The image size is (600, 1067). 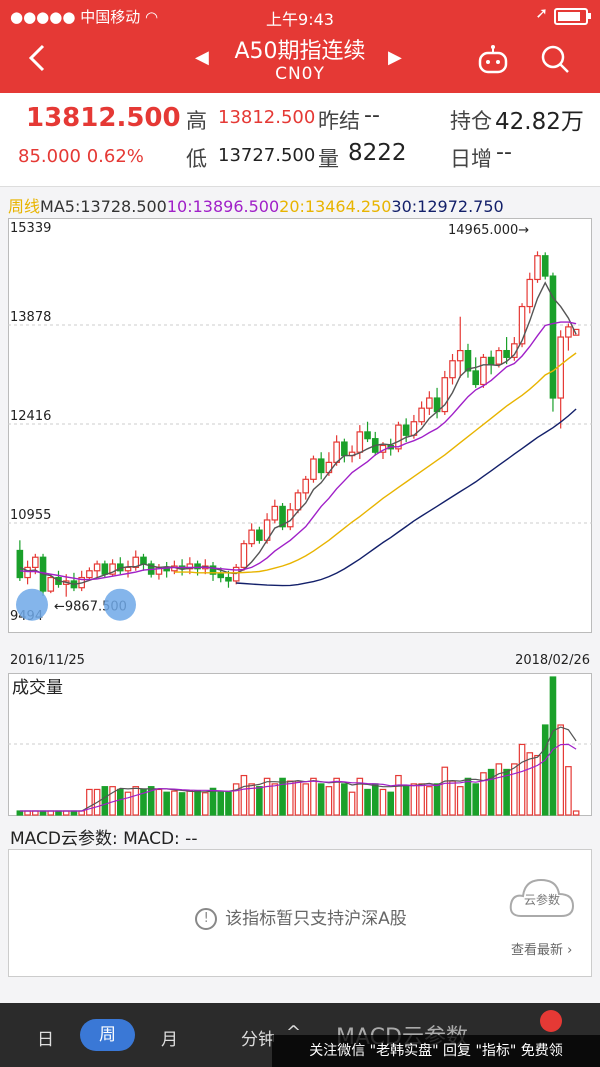 I want to click on prev-settle-value: --, so click(x=372, y=115).